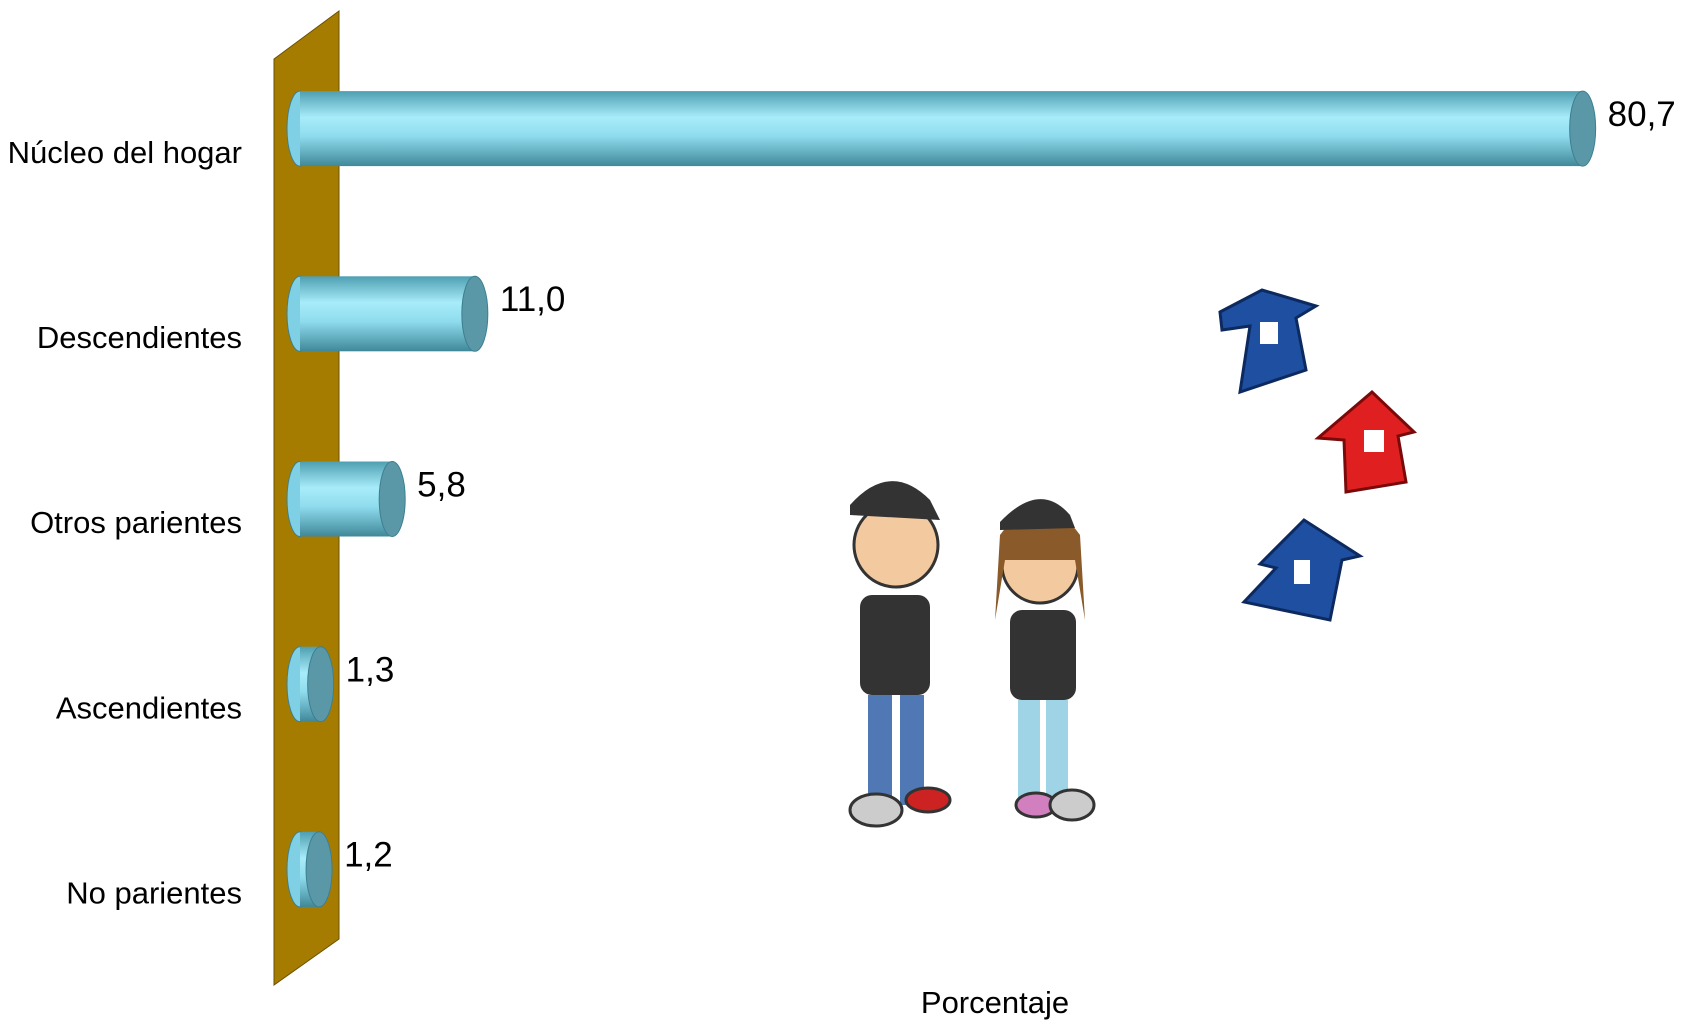  What do you see at coordinates (139, 337) in the screenshot?
I see `y-tick-label: Descendientes` at bounding box center [139, 337].